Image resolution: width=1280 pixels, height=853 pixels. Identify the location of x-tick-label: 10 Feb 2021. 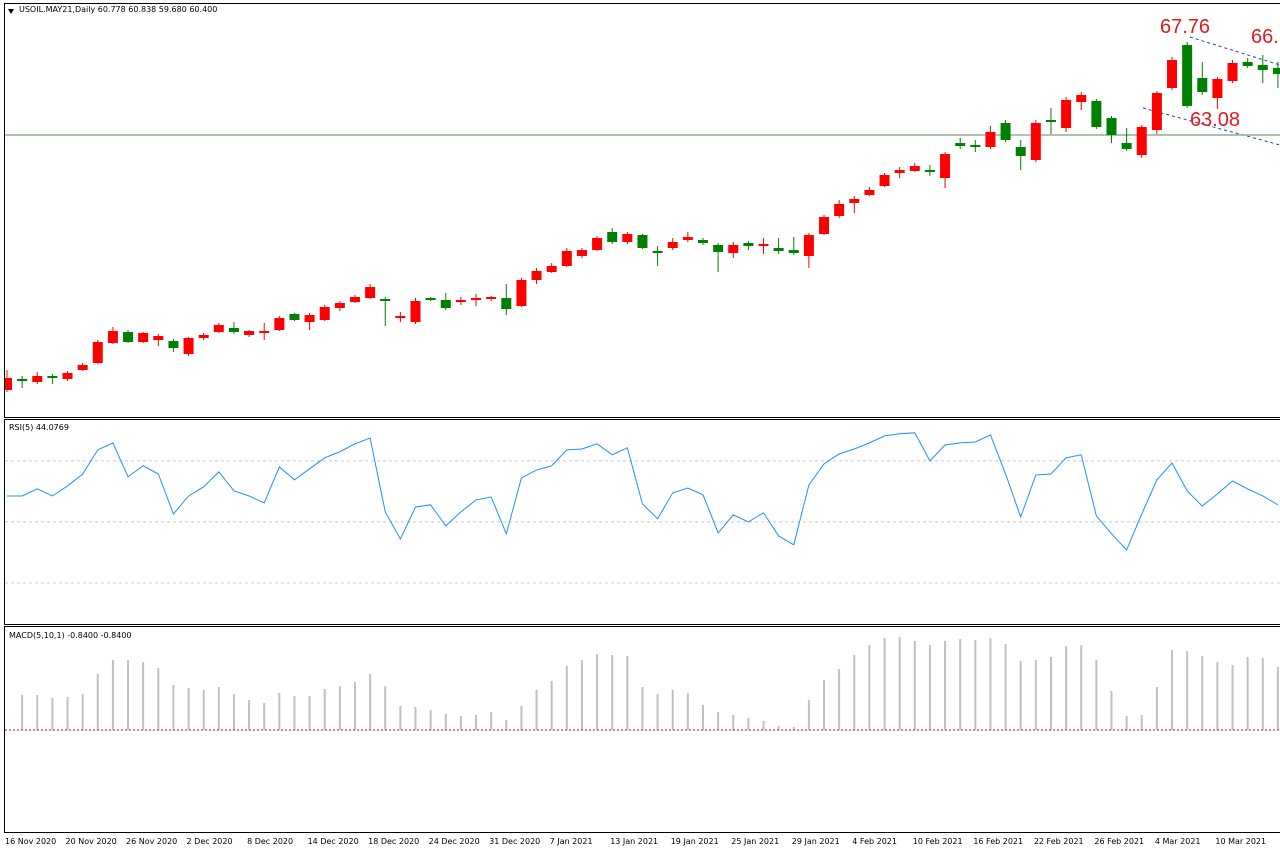
(938, 841).